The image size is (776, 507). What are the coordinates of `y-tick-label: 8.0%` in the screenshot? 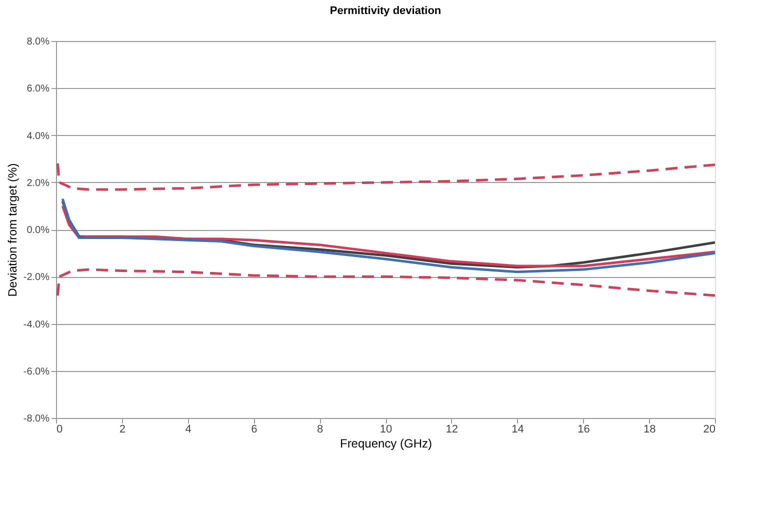 It's located at (38, 42).